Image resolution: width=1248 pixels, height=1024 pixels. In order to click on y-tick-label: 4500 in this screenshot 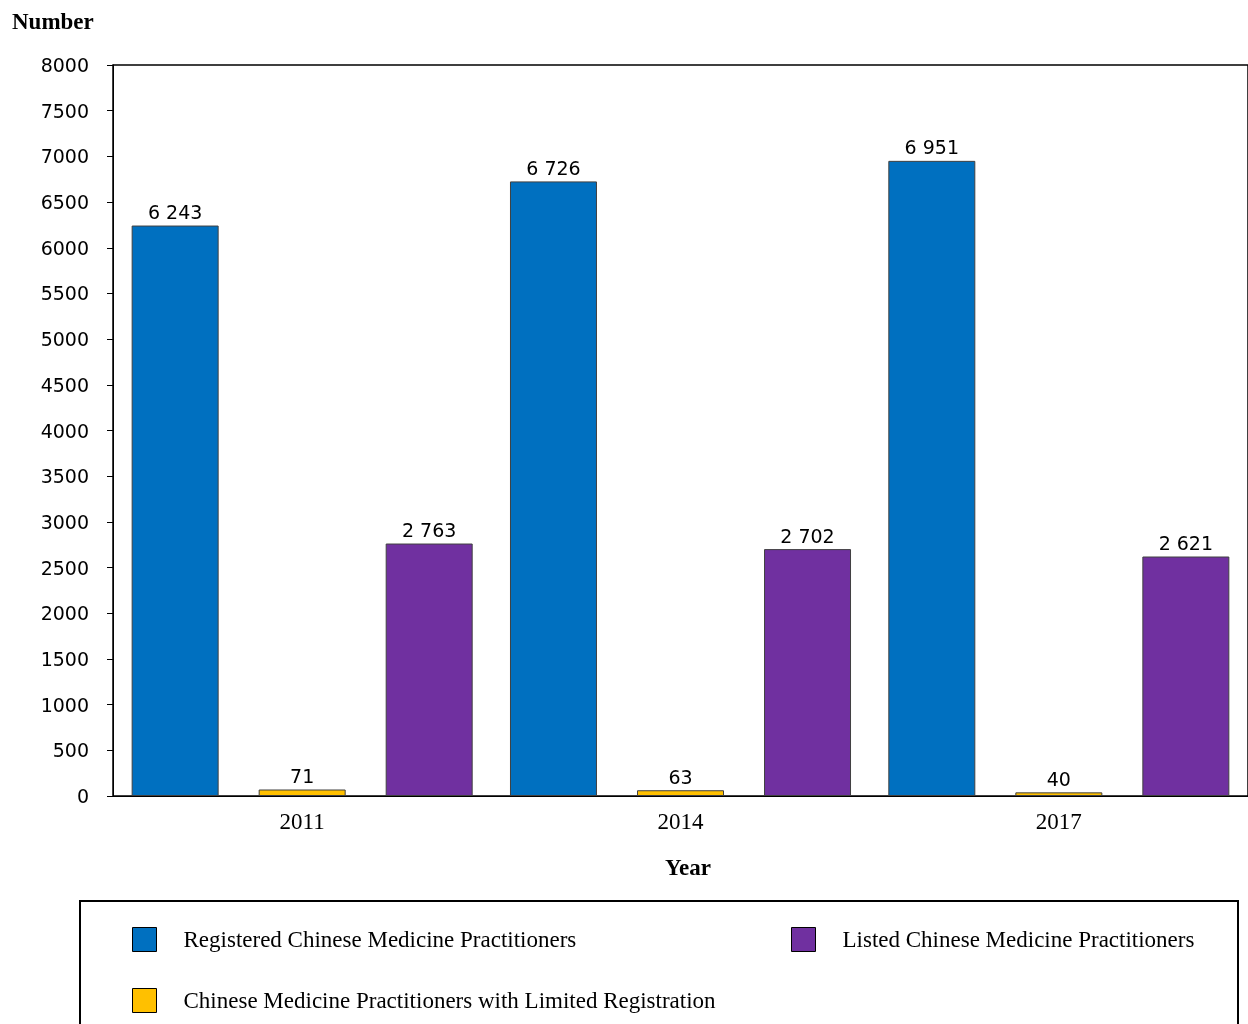, I will do `click(64, 384)`.